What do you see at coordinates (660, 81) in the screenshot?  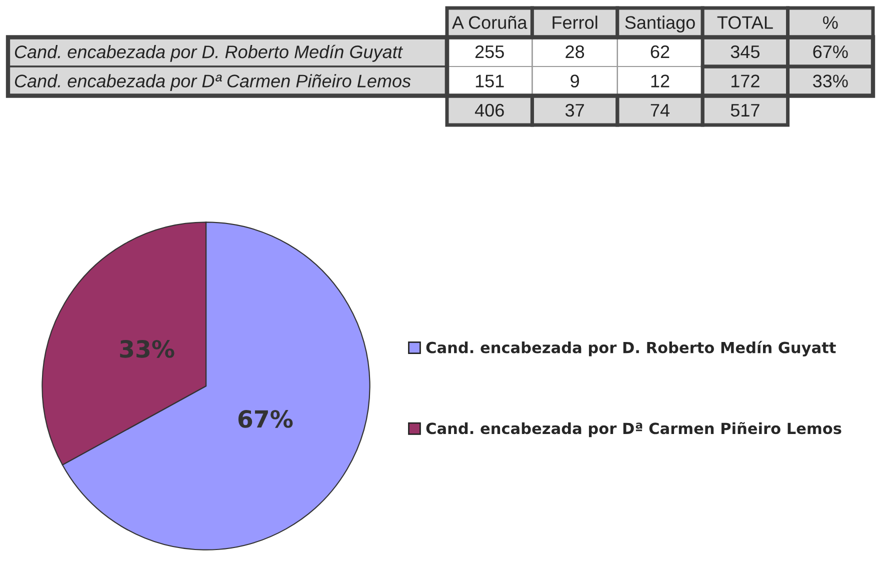 I see `data-label: 12` at bounding box center [660, 81].